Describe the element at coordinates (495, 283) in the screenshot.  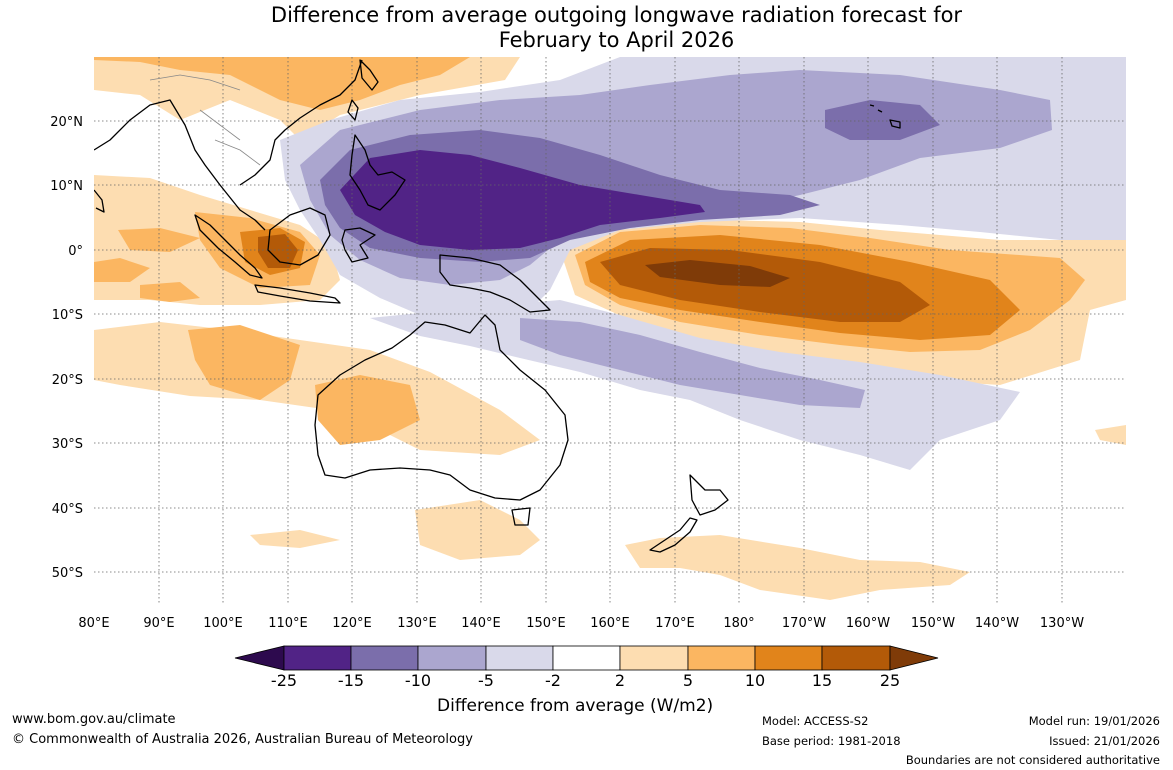
I see `coastline-new-guinea` at that location.